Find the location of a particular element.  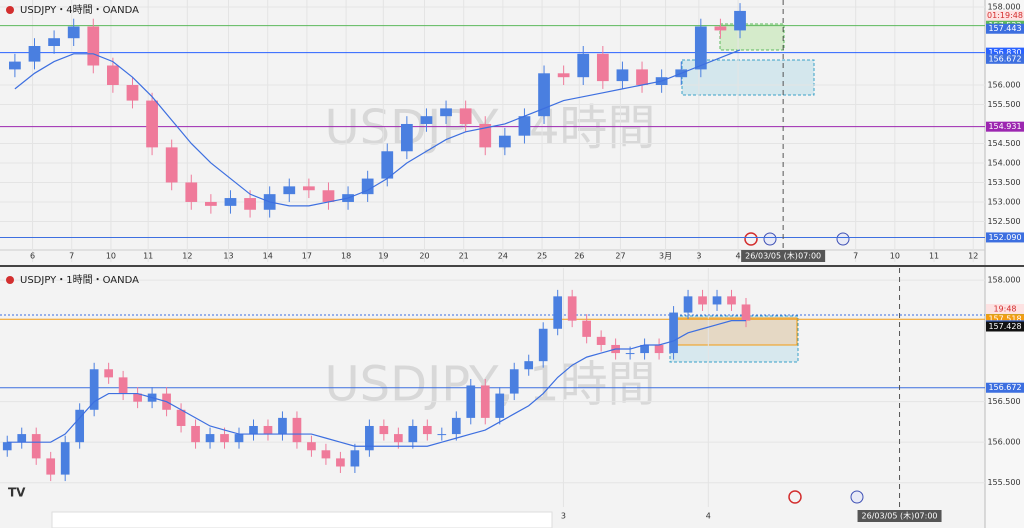

x-tick-label: 25 is located at coordinates (542, 256).